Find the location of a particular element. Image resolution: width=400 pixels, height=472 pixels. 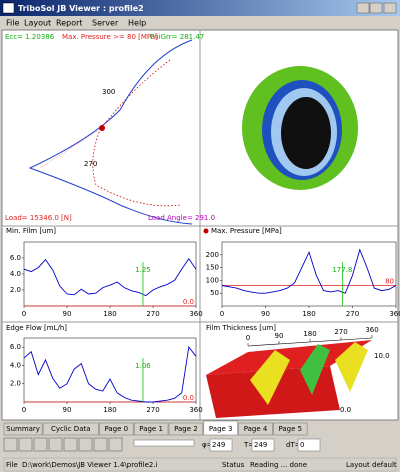

max-pressure-label: Max. Pressure >= 80 [MPa] is located at coordinates (110, 37).